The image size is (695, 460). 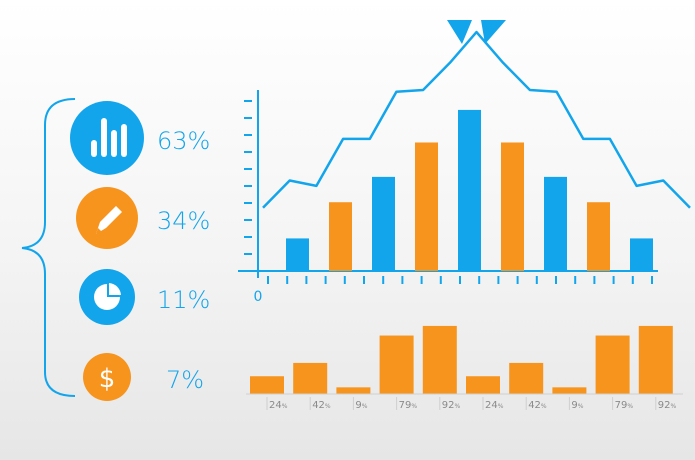 I want to click on x-axis-ticks, so click(x=460, y=280).